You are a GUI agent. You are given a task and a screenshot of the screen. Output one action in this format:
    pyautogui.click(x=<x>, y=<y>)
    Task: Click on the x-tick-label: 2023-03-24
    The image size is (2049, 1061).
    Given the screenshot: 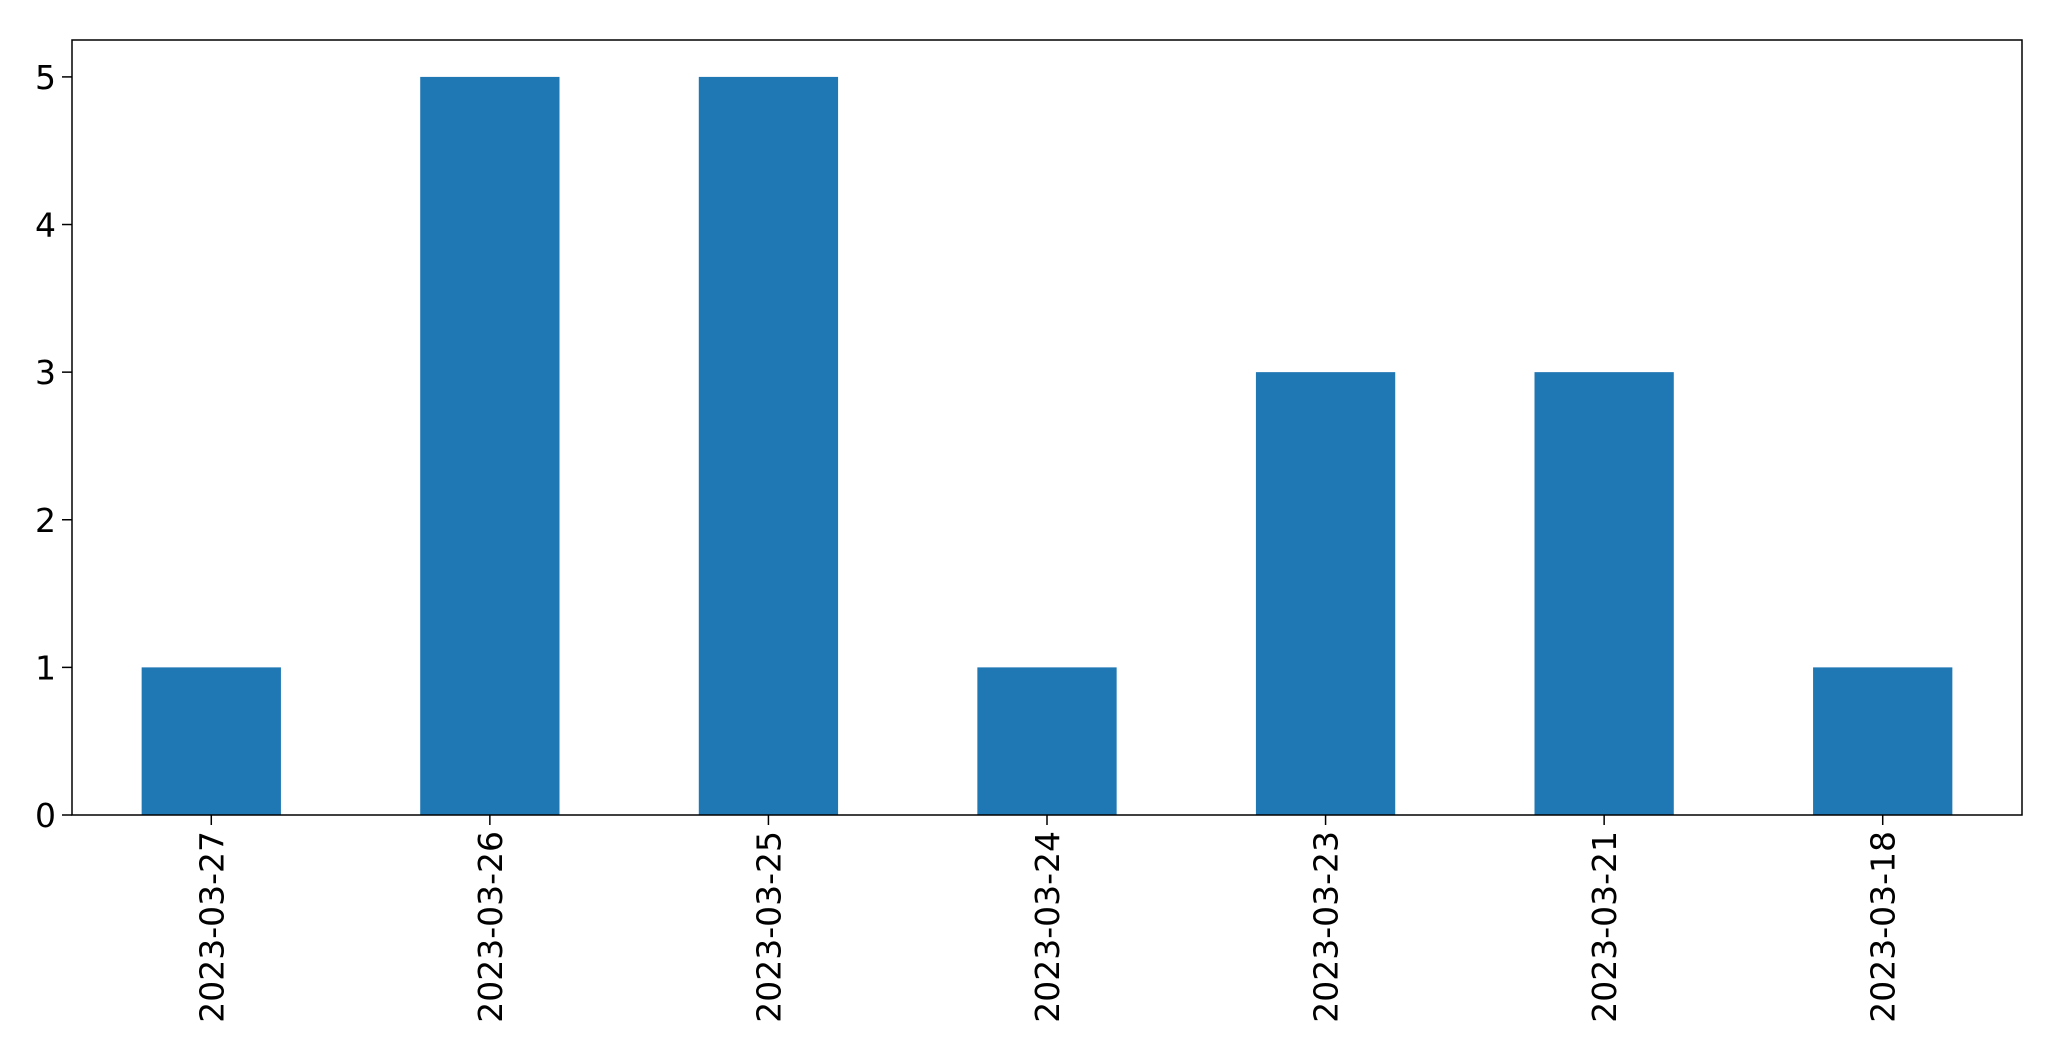 What is the action you would take?
    pyautogui.click(x=1047, y=927)
    